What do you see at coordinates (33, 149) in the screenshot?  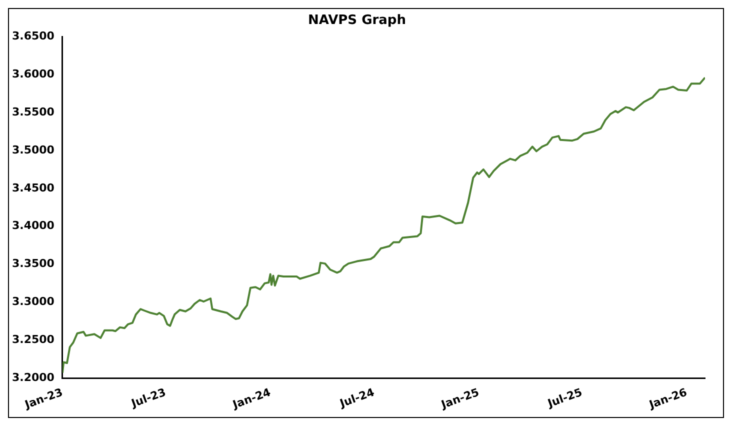 I see `y-tick-label: 3.5000` at bounding box center [33, 149].